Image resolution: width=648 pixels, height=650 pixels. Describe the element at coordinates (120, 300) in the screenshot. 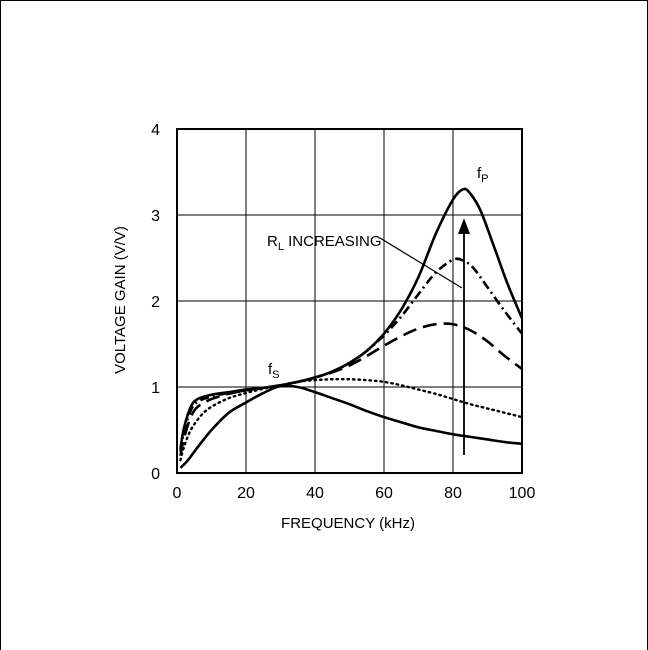

I see `y-axis-title: VOLTAGE GAIN (V/V)` at that location.